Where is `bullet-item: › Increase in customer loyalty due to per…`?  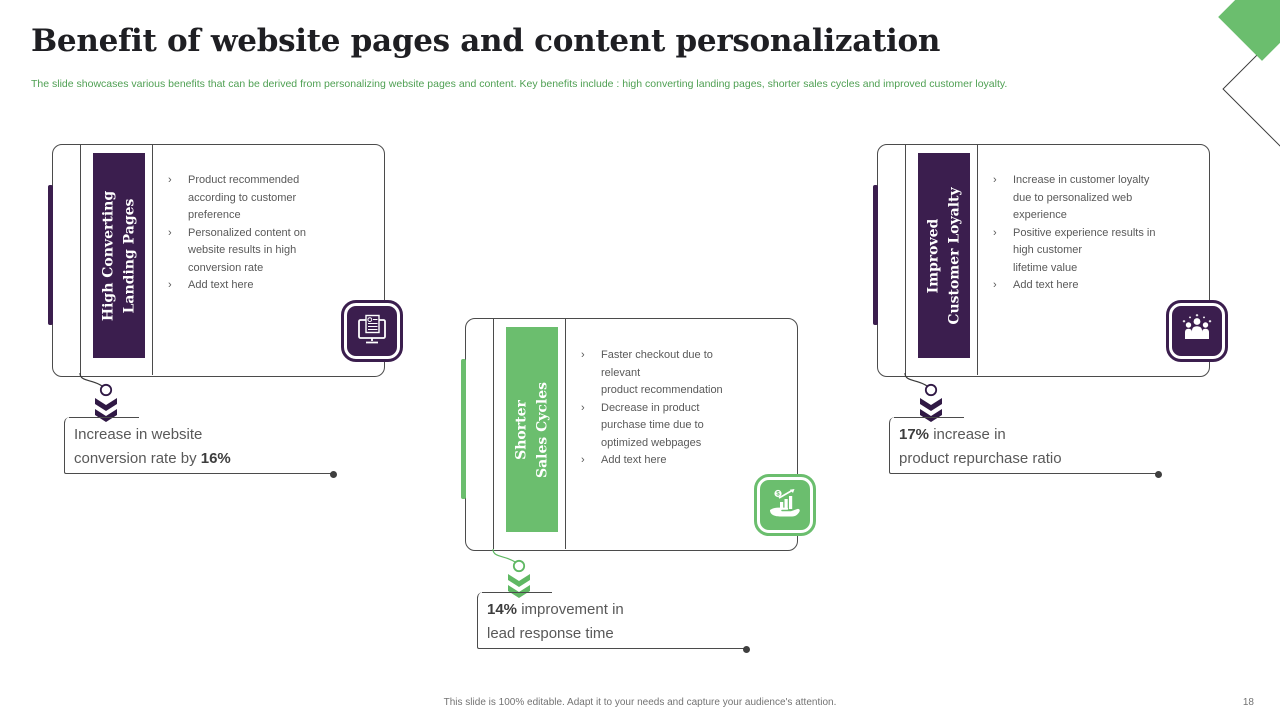
bullet-item: › Increase in customer loyalty due to per… is located at coordinates (1100, 198).